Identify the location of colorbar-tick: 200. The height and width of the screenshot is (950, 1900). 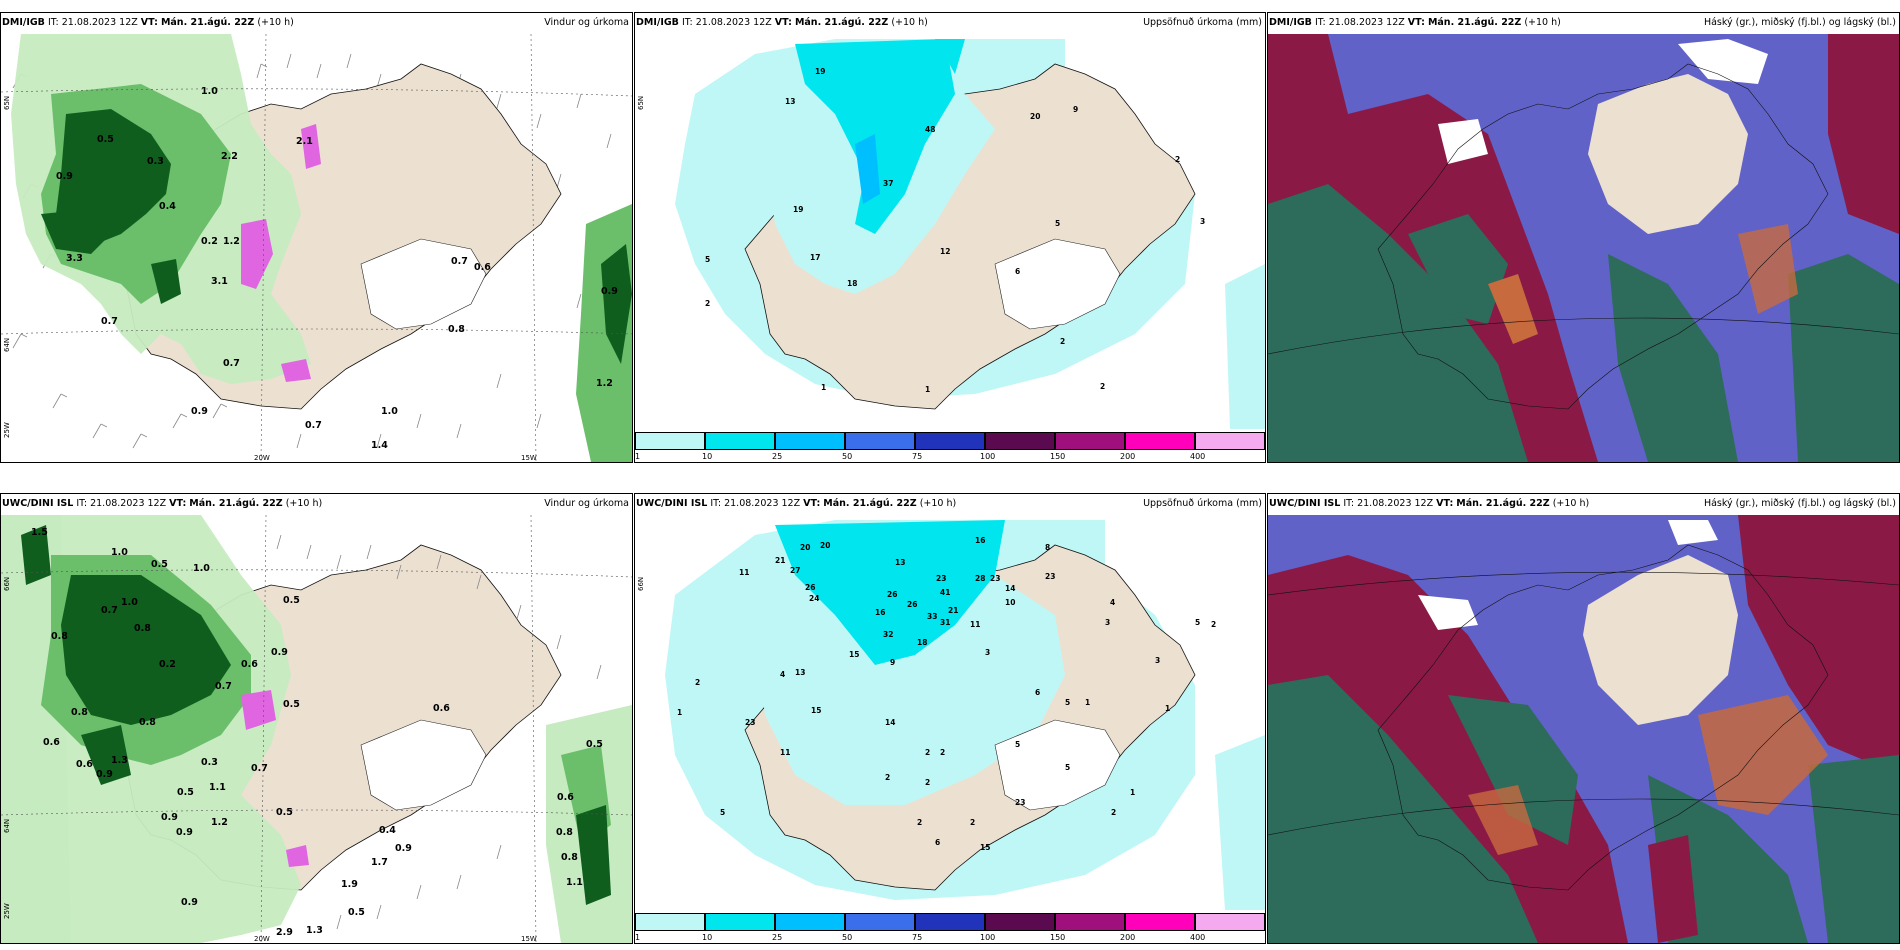
(1128, 937).